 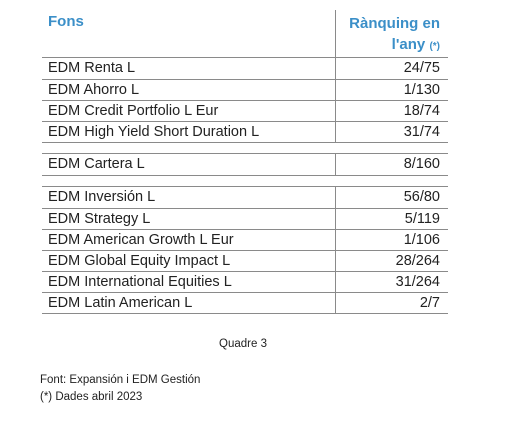 I want to click on date-note: (*) Dades abril 2023, so click(x=91, y=397).